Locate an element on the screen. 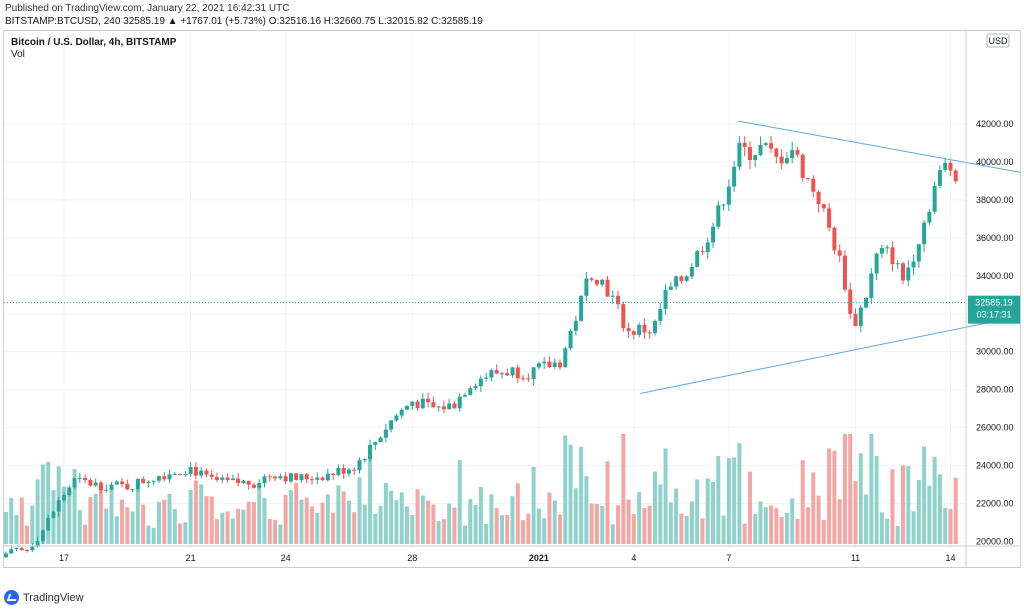 This screenshot has width=1024, height=610. trendline is located at coordinates (830, 354).